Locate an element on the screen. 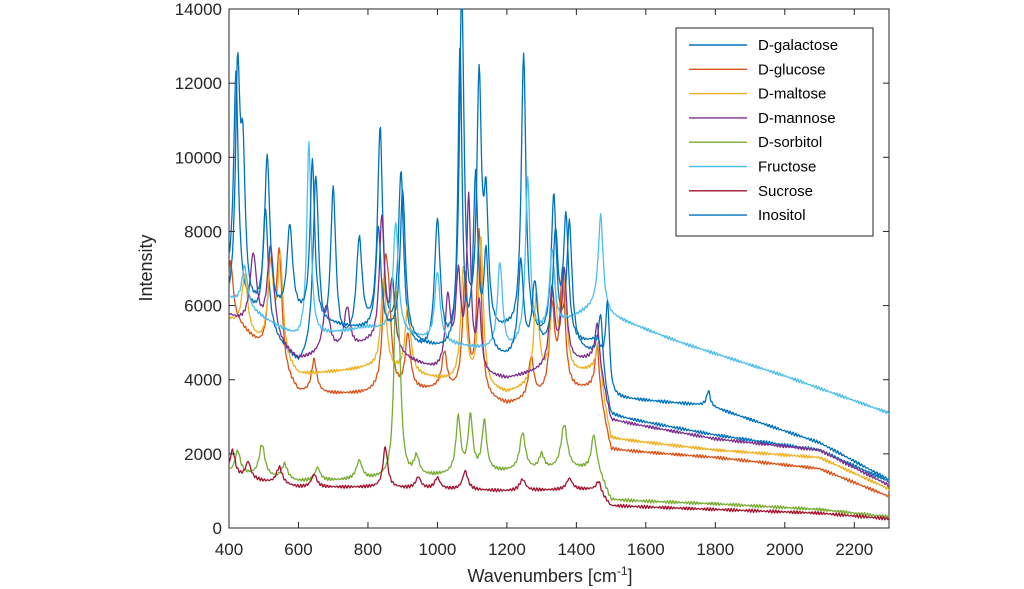 The height and width of the screenshot is (589, 1024). x-tick-label: 1000 is located at coordinates (438, 549).